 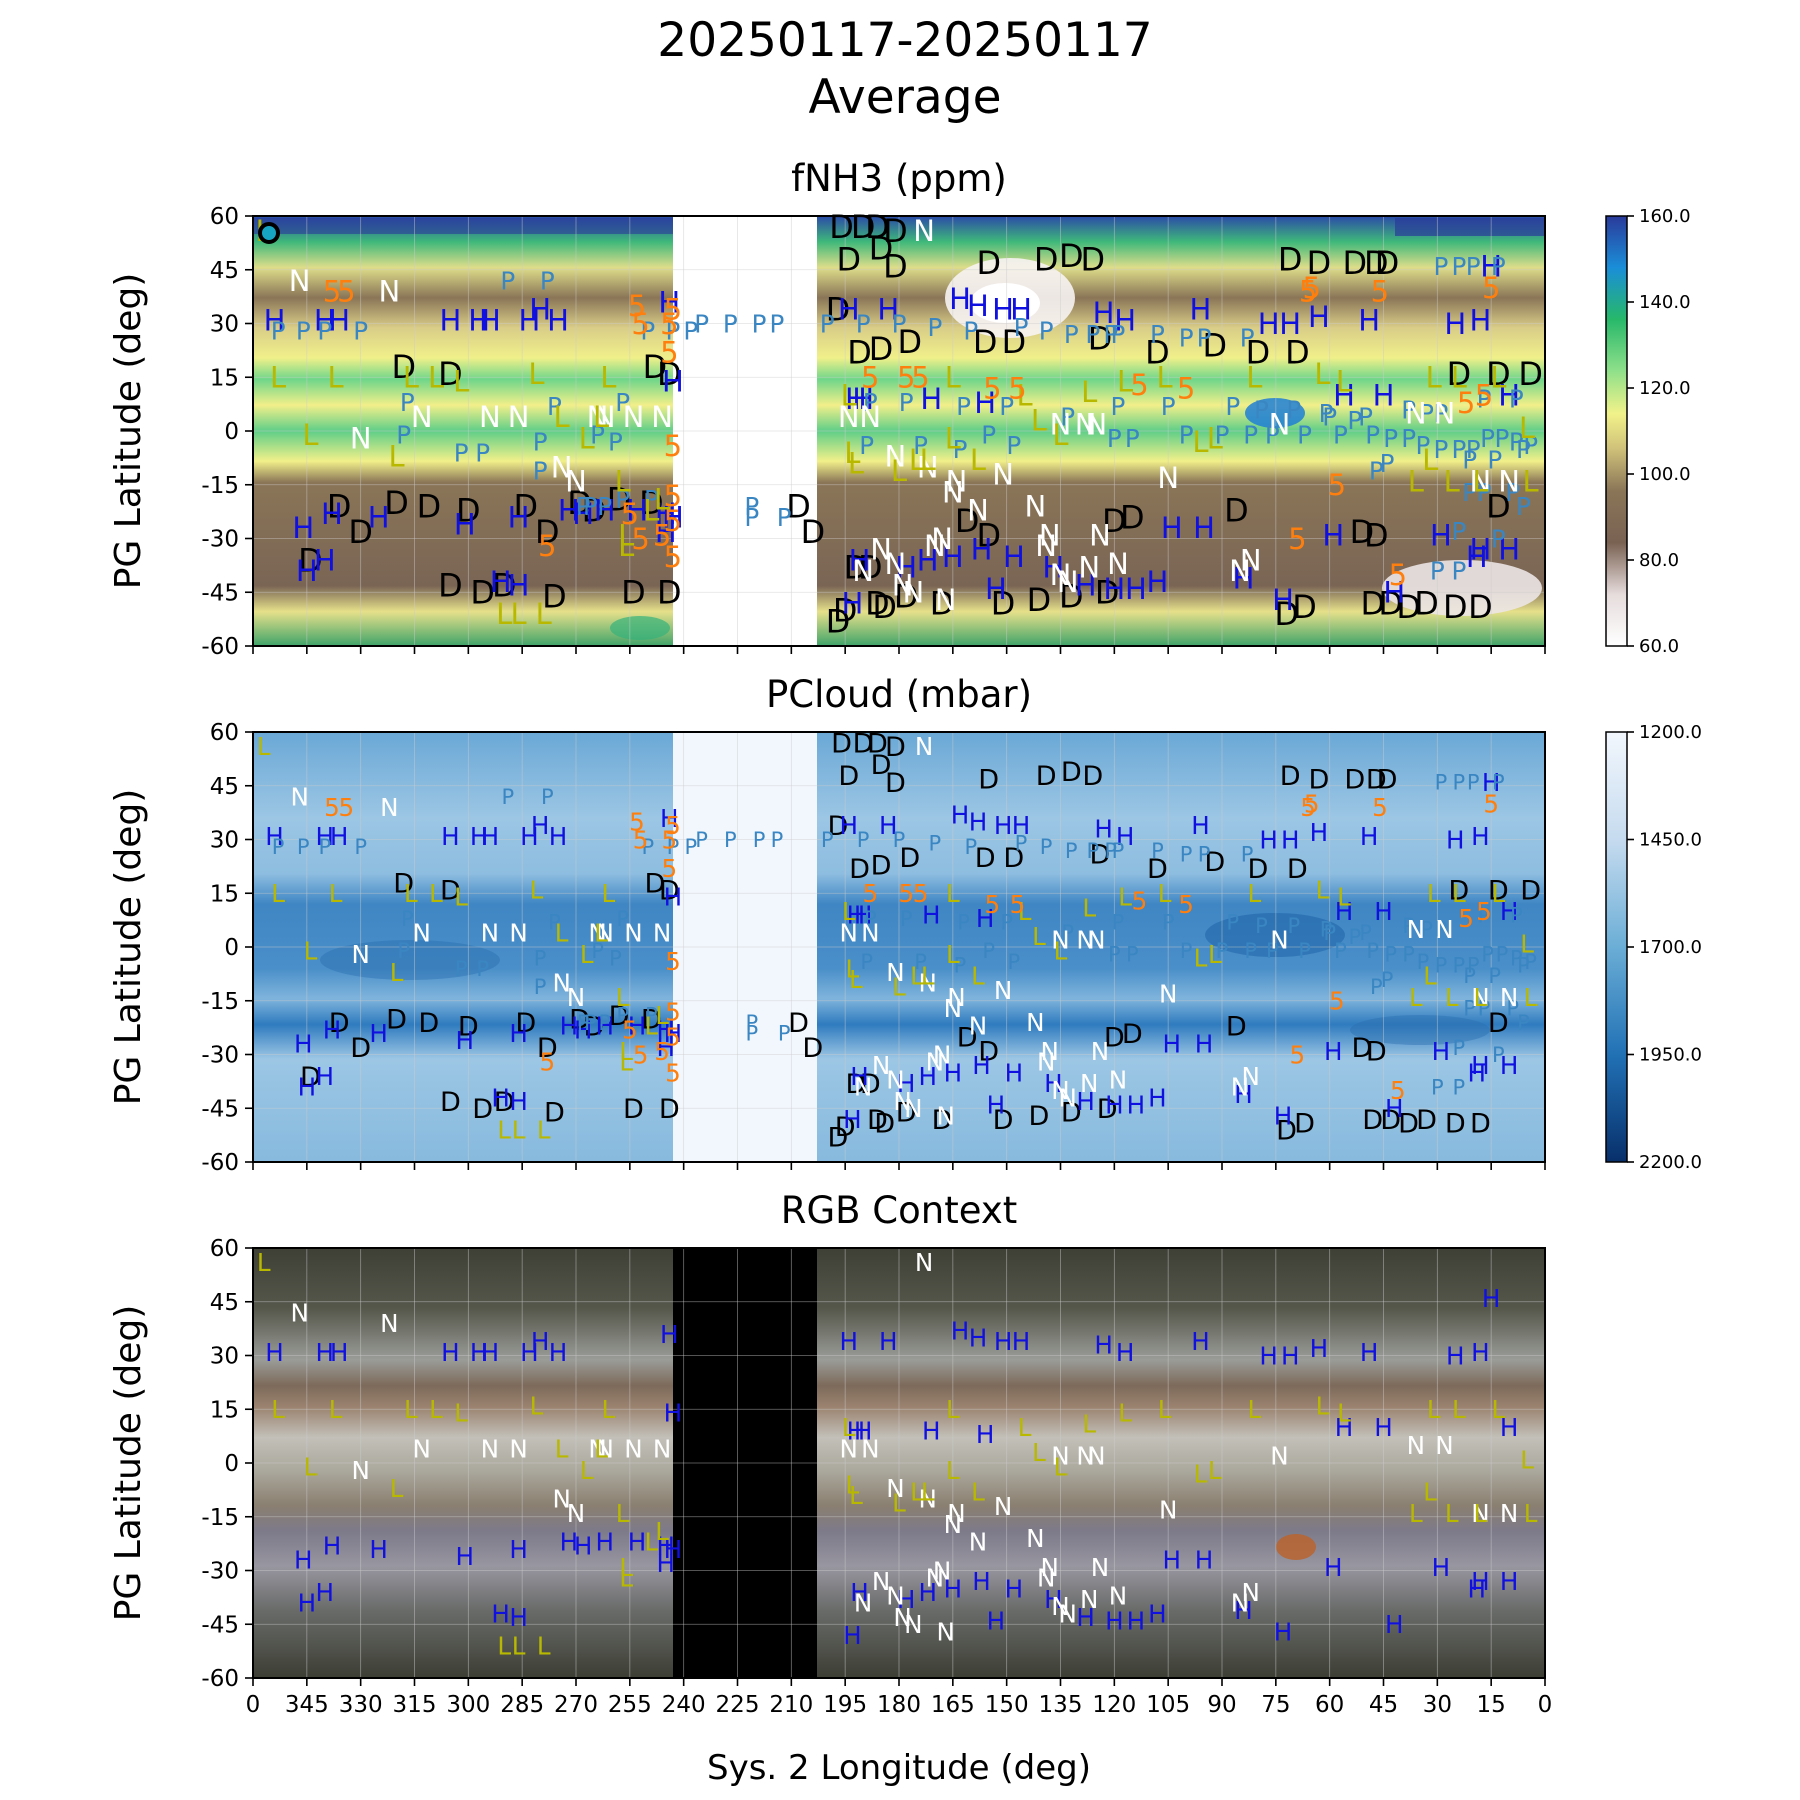 I want to click on fnh3-colorbar-tick-label: 140.0, so click(x=1665, y=302).